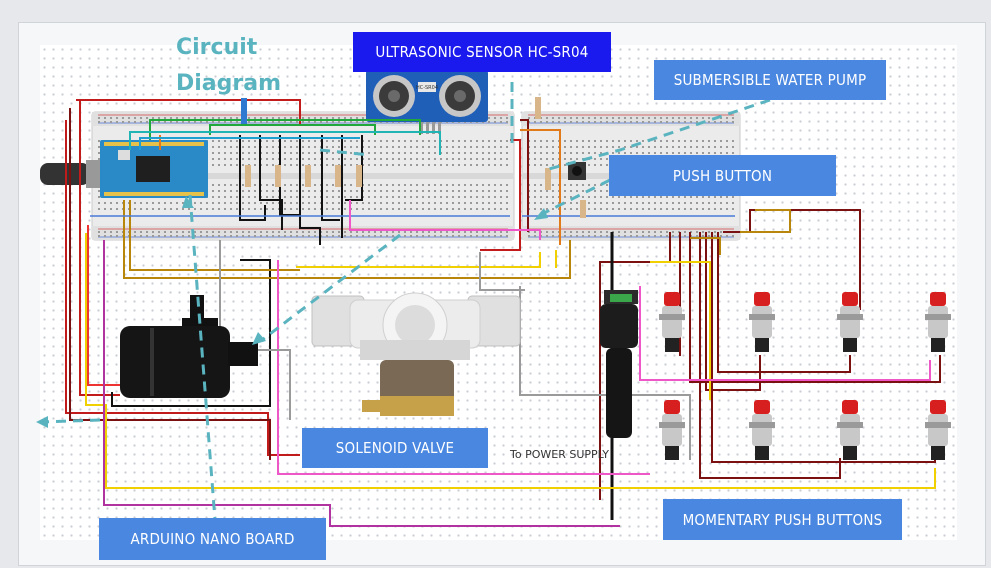 This screenshot has width=991, height=568. What do you see at coordinates (416, 354) in the screenshot?
I see `solenoid-valve` at bounding box center [416, 354].